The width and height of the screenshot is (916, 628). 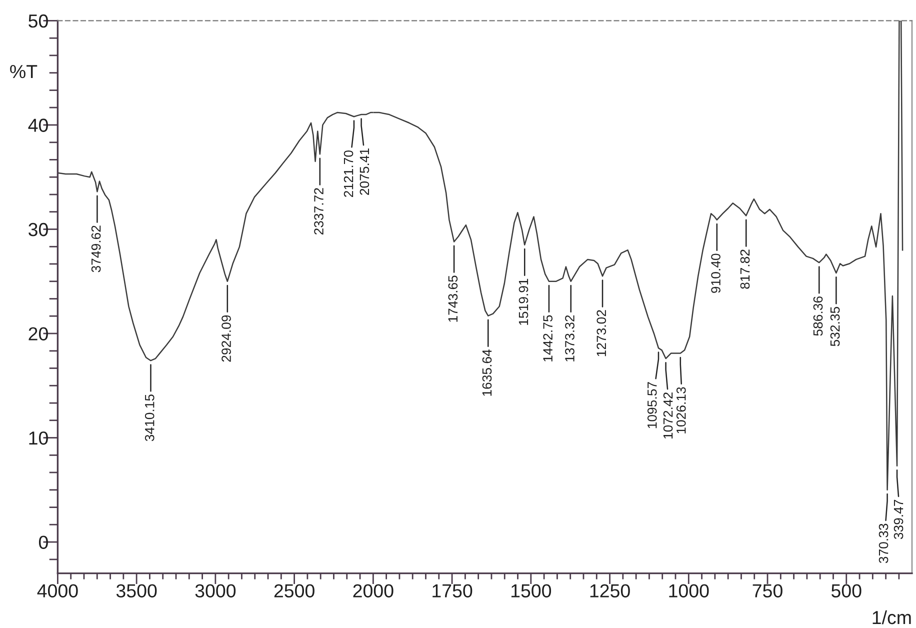 I want to click on annotation: 339.47, so click(x=899, y=520).